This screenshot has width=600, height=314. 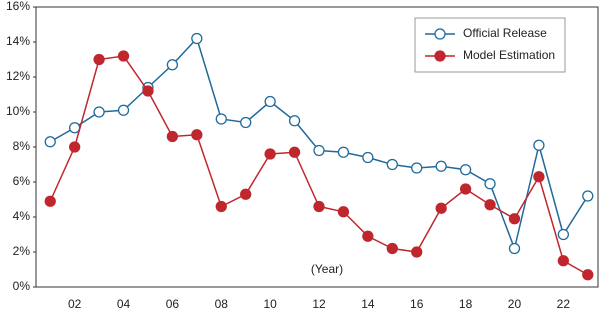 I want to click on y-tick-label: 4%, so click(x=22, y=216).